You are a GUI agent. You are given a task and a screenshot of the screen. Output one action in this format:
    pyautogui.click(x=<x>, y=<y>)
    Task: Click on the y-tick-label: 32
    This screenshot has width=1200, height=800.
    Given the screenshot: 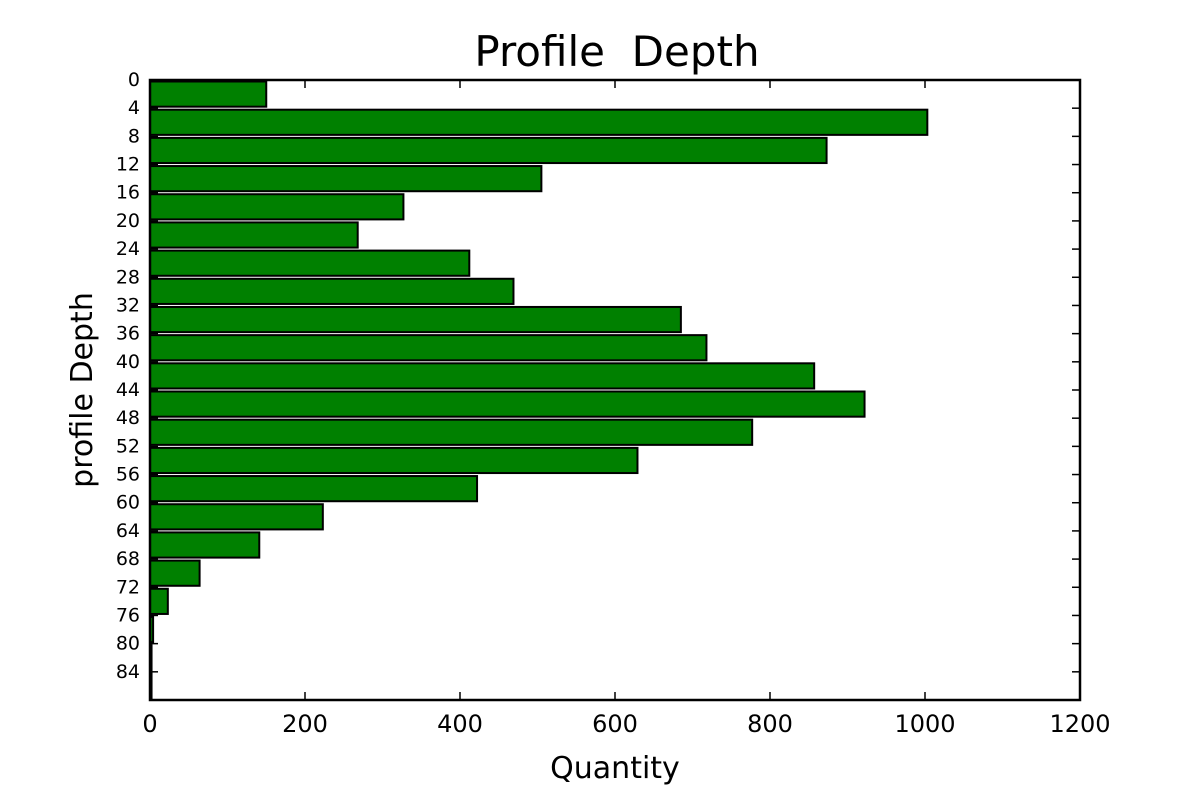 What is the action you would take?
    pyautogui.click(x=128, y=305)
    